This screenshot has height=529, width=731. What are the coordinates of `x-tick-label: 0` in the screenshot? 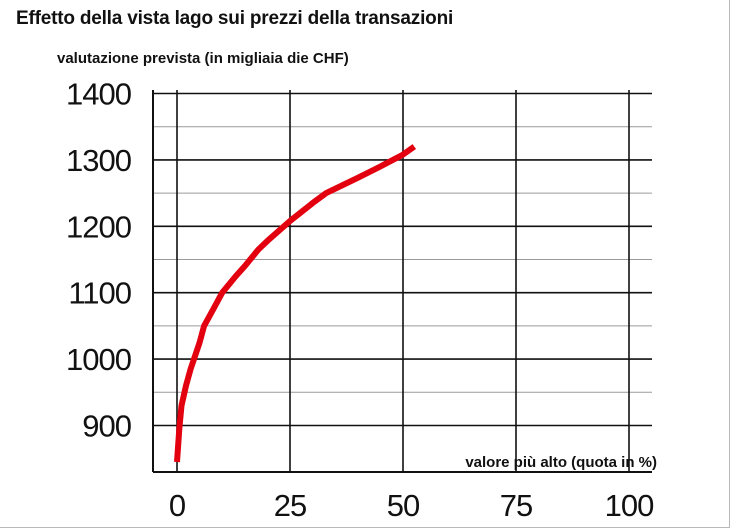 It's located at (177, 505).